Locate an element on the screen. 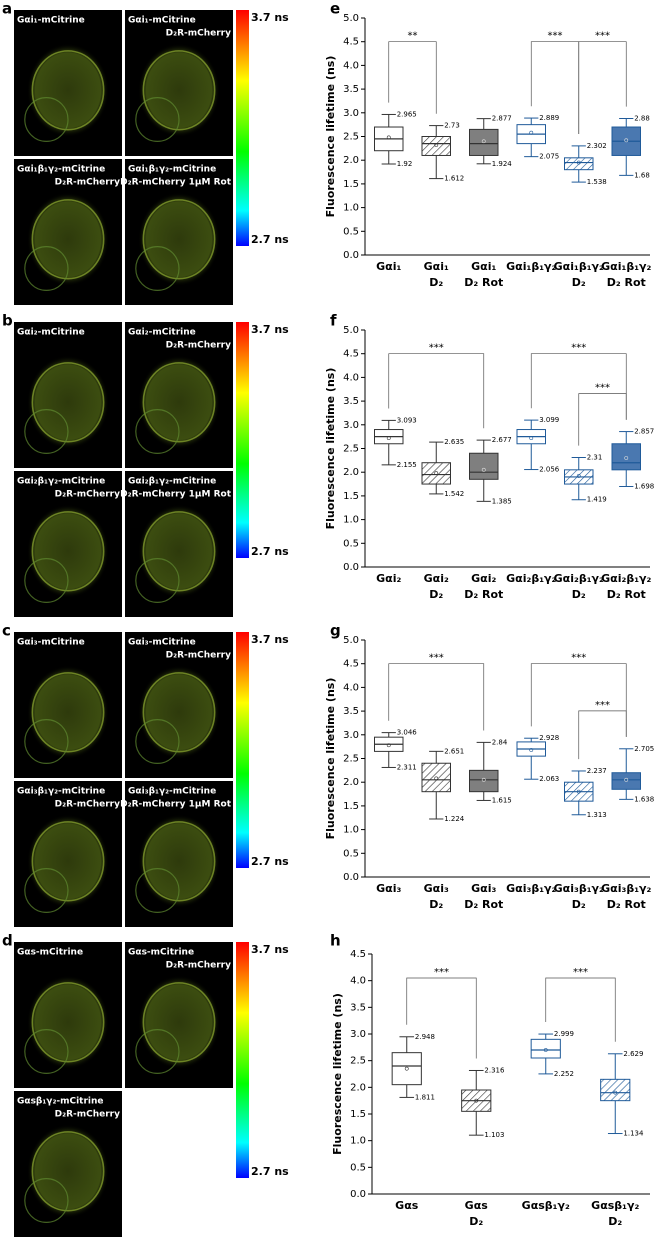 The image size is (657, 1240). whisker-label: 1.68 is located at coordinates (642, 175).